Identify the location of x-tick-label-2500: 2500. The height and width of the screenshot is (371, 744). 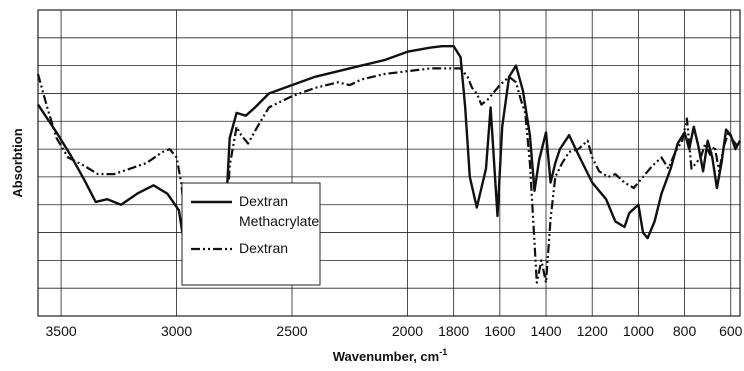
(291, 331).